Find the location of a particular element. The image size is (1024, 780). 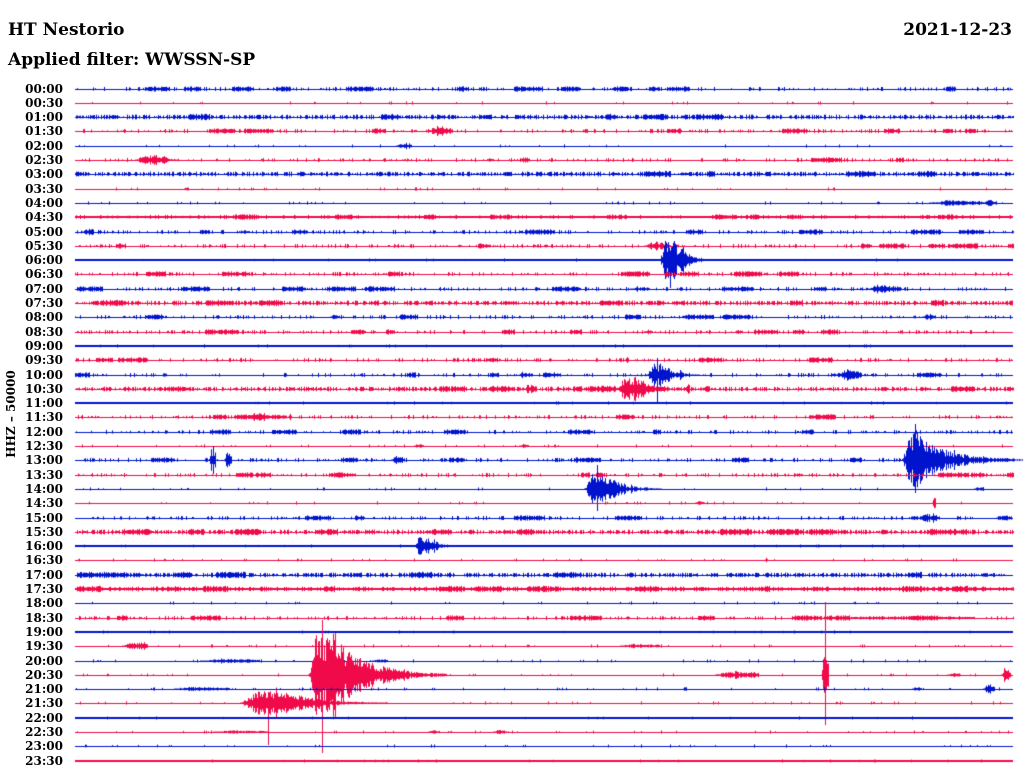

trace-time-label: 12:00 is located at coordinates (44, 432).